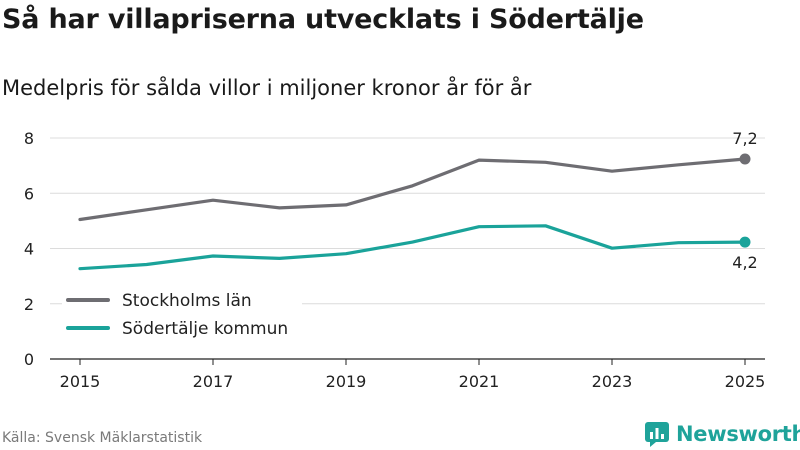  What do you see at coordinates (745, 381) in the screenshot?
I see `x-tick-label: 2025` at bounding box center [745, 381].